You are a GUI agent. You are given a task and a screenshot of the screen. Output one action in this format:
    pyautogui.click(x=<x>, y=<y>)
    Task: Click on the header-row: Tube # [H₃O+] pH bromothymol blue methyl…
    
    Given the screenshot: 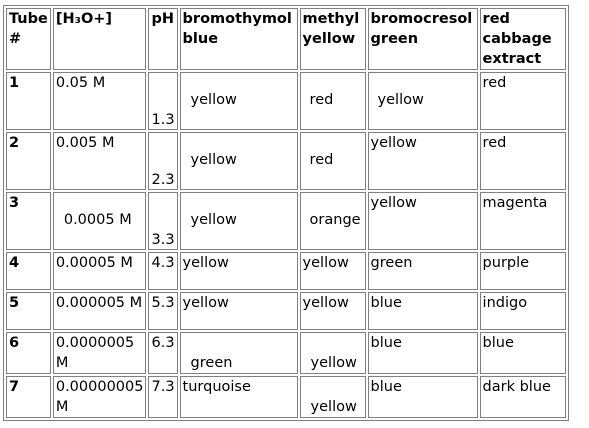 What is the action you would take?
    pyautogui.click(x=286, y=39)
    